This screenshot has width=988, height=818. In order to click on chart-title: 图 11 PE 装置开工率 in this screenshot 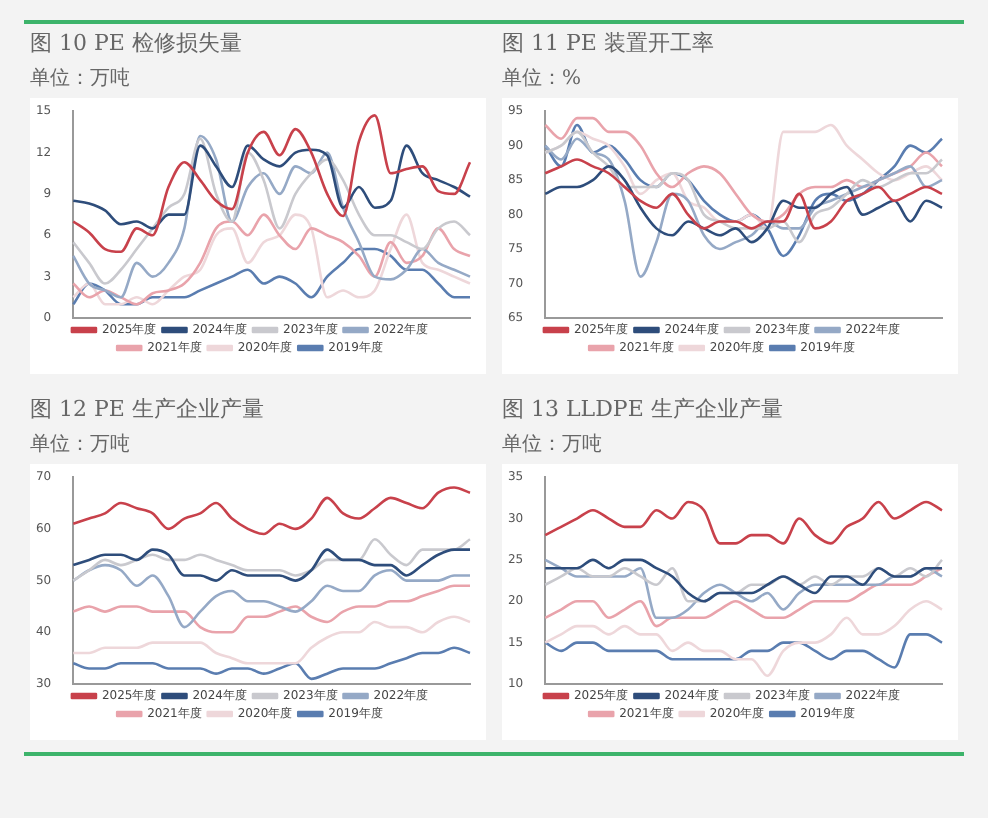, I will do `click(609, 43)`.